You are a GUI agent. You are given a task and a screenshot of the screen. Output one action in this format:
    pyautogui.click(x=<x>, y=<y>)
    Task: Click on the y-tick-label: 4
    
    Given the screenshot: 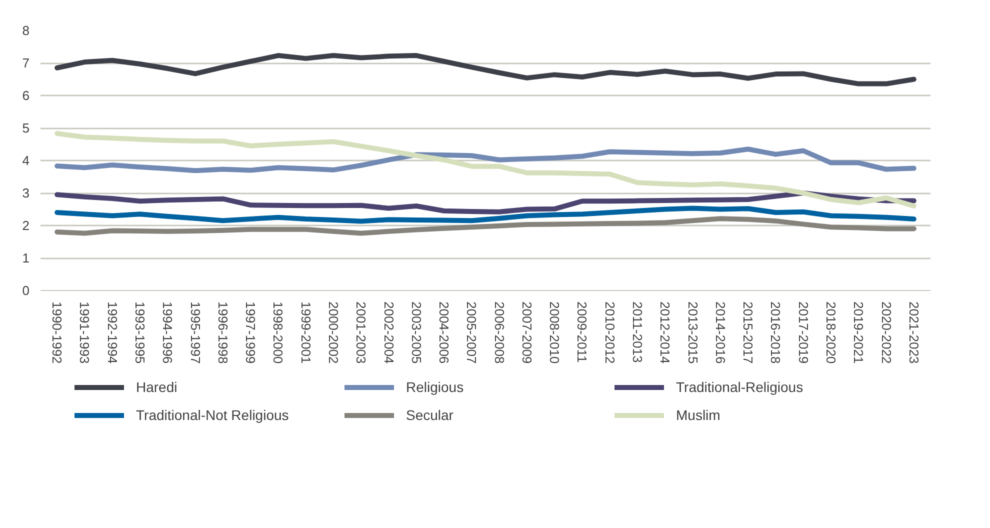 What is the action you would take?
    pyautogui.click(x=26, y=160)
    